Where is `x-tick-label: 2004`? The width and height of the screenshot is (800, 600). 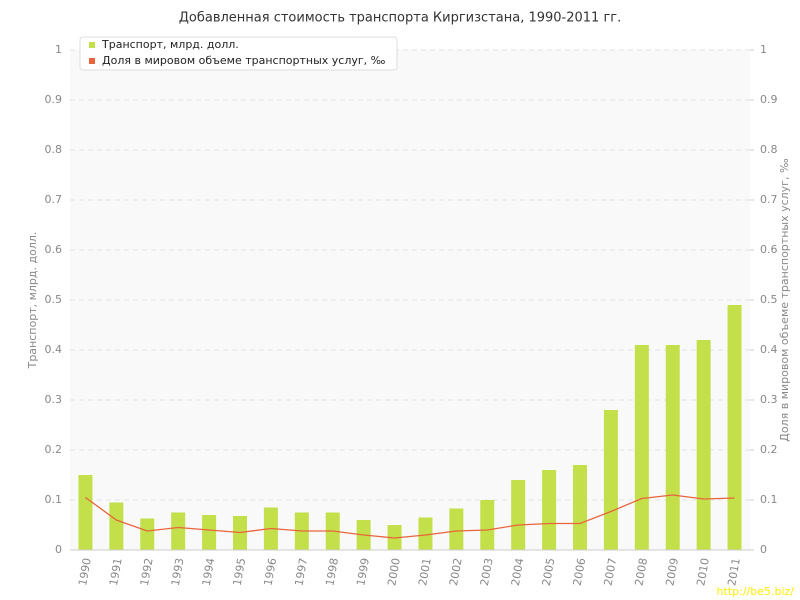
x-tick-label: 2004 is located at coordinates (518, 572).